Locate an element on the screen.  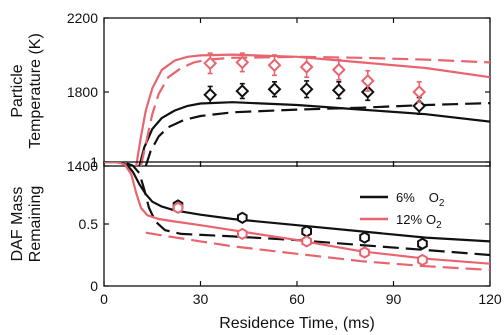
top-ylabel-line2: Temperature (K) is located at coordinates (35, 91).